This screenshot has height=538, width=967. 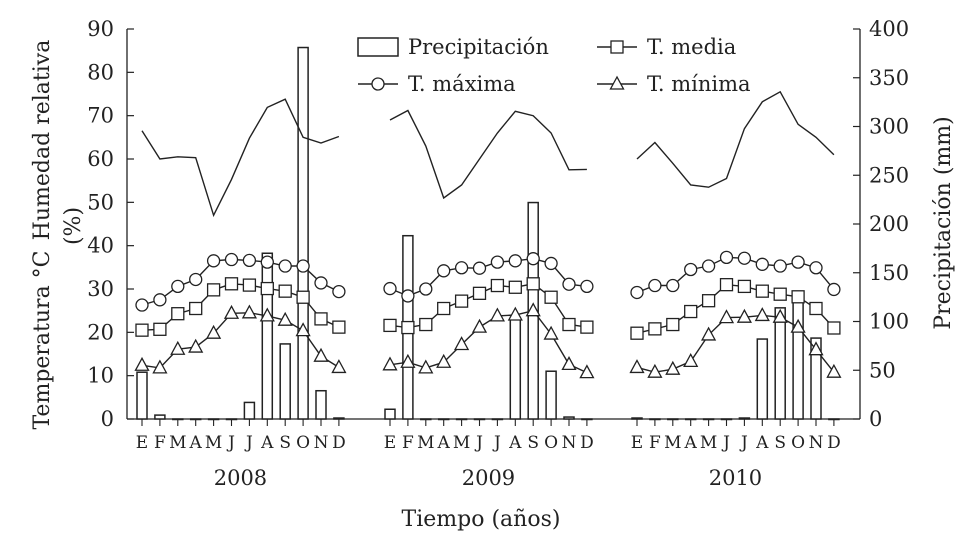 I want to click on x-tick-label-month: M, so click(x=672, y=443).